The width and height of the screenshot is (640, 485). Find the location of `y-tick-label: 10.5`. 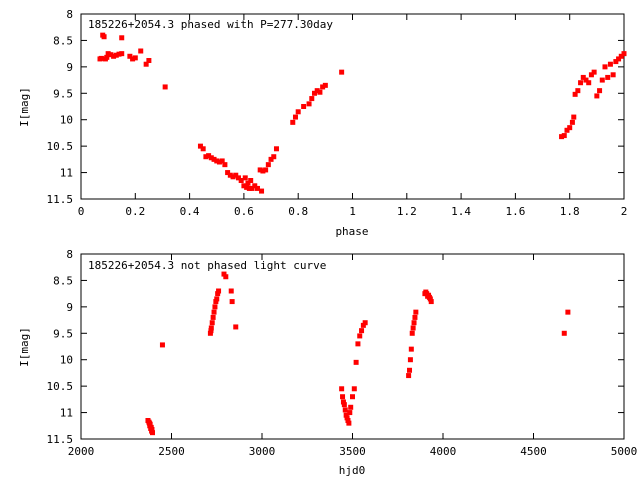

y-tick-label: 10.5 is located at coordinates (60, 386).